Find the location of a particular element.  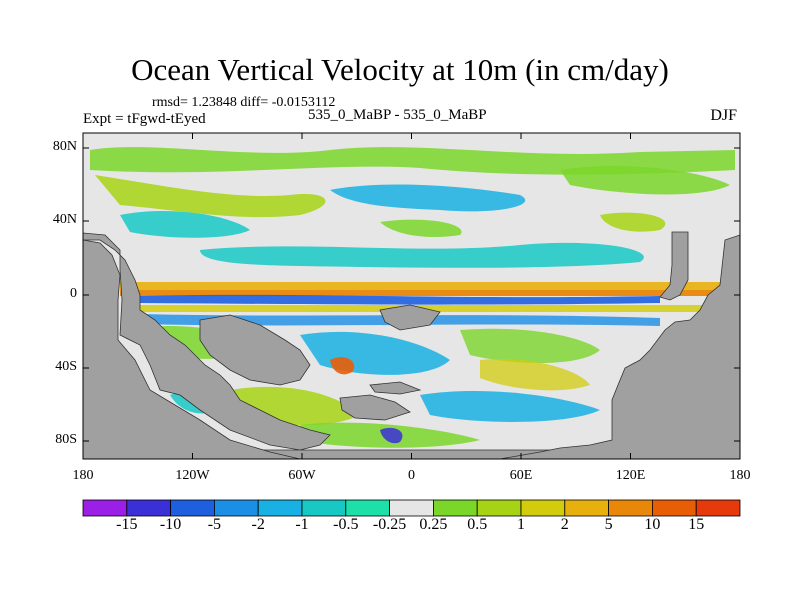

colorbar-label: -2 is located at coordinates (258, 524).